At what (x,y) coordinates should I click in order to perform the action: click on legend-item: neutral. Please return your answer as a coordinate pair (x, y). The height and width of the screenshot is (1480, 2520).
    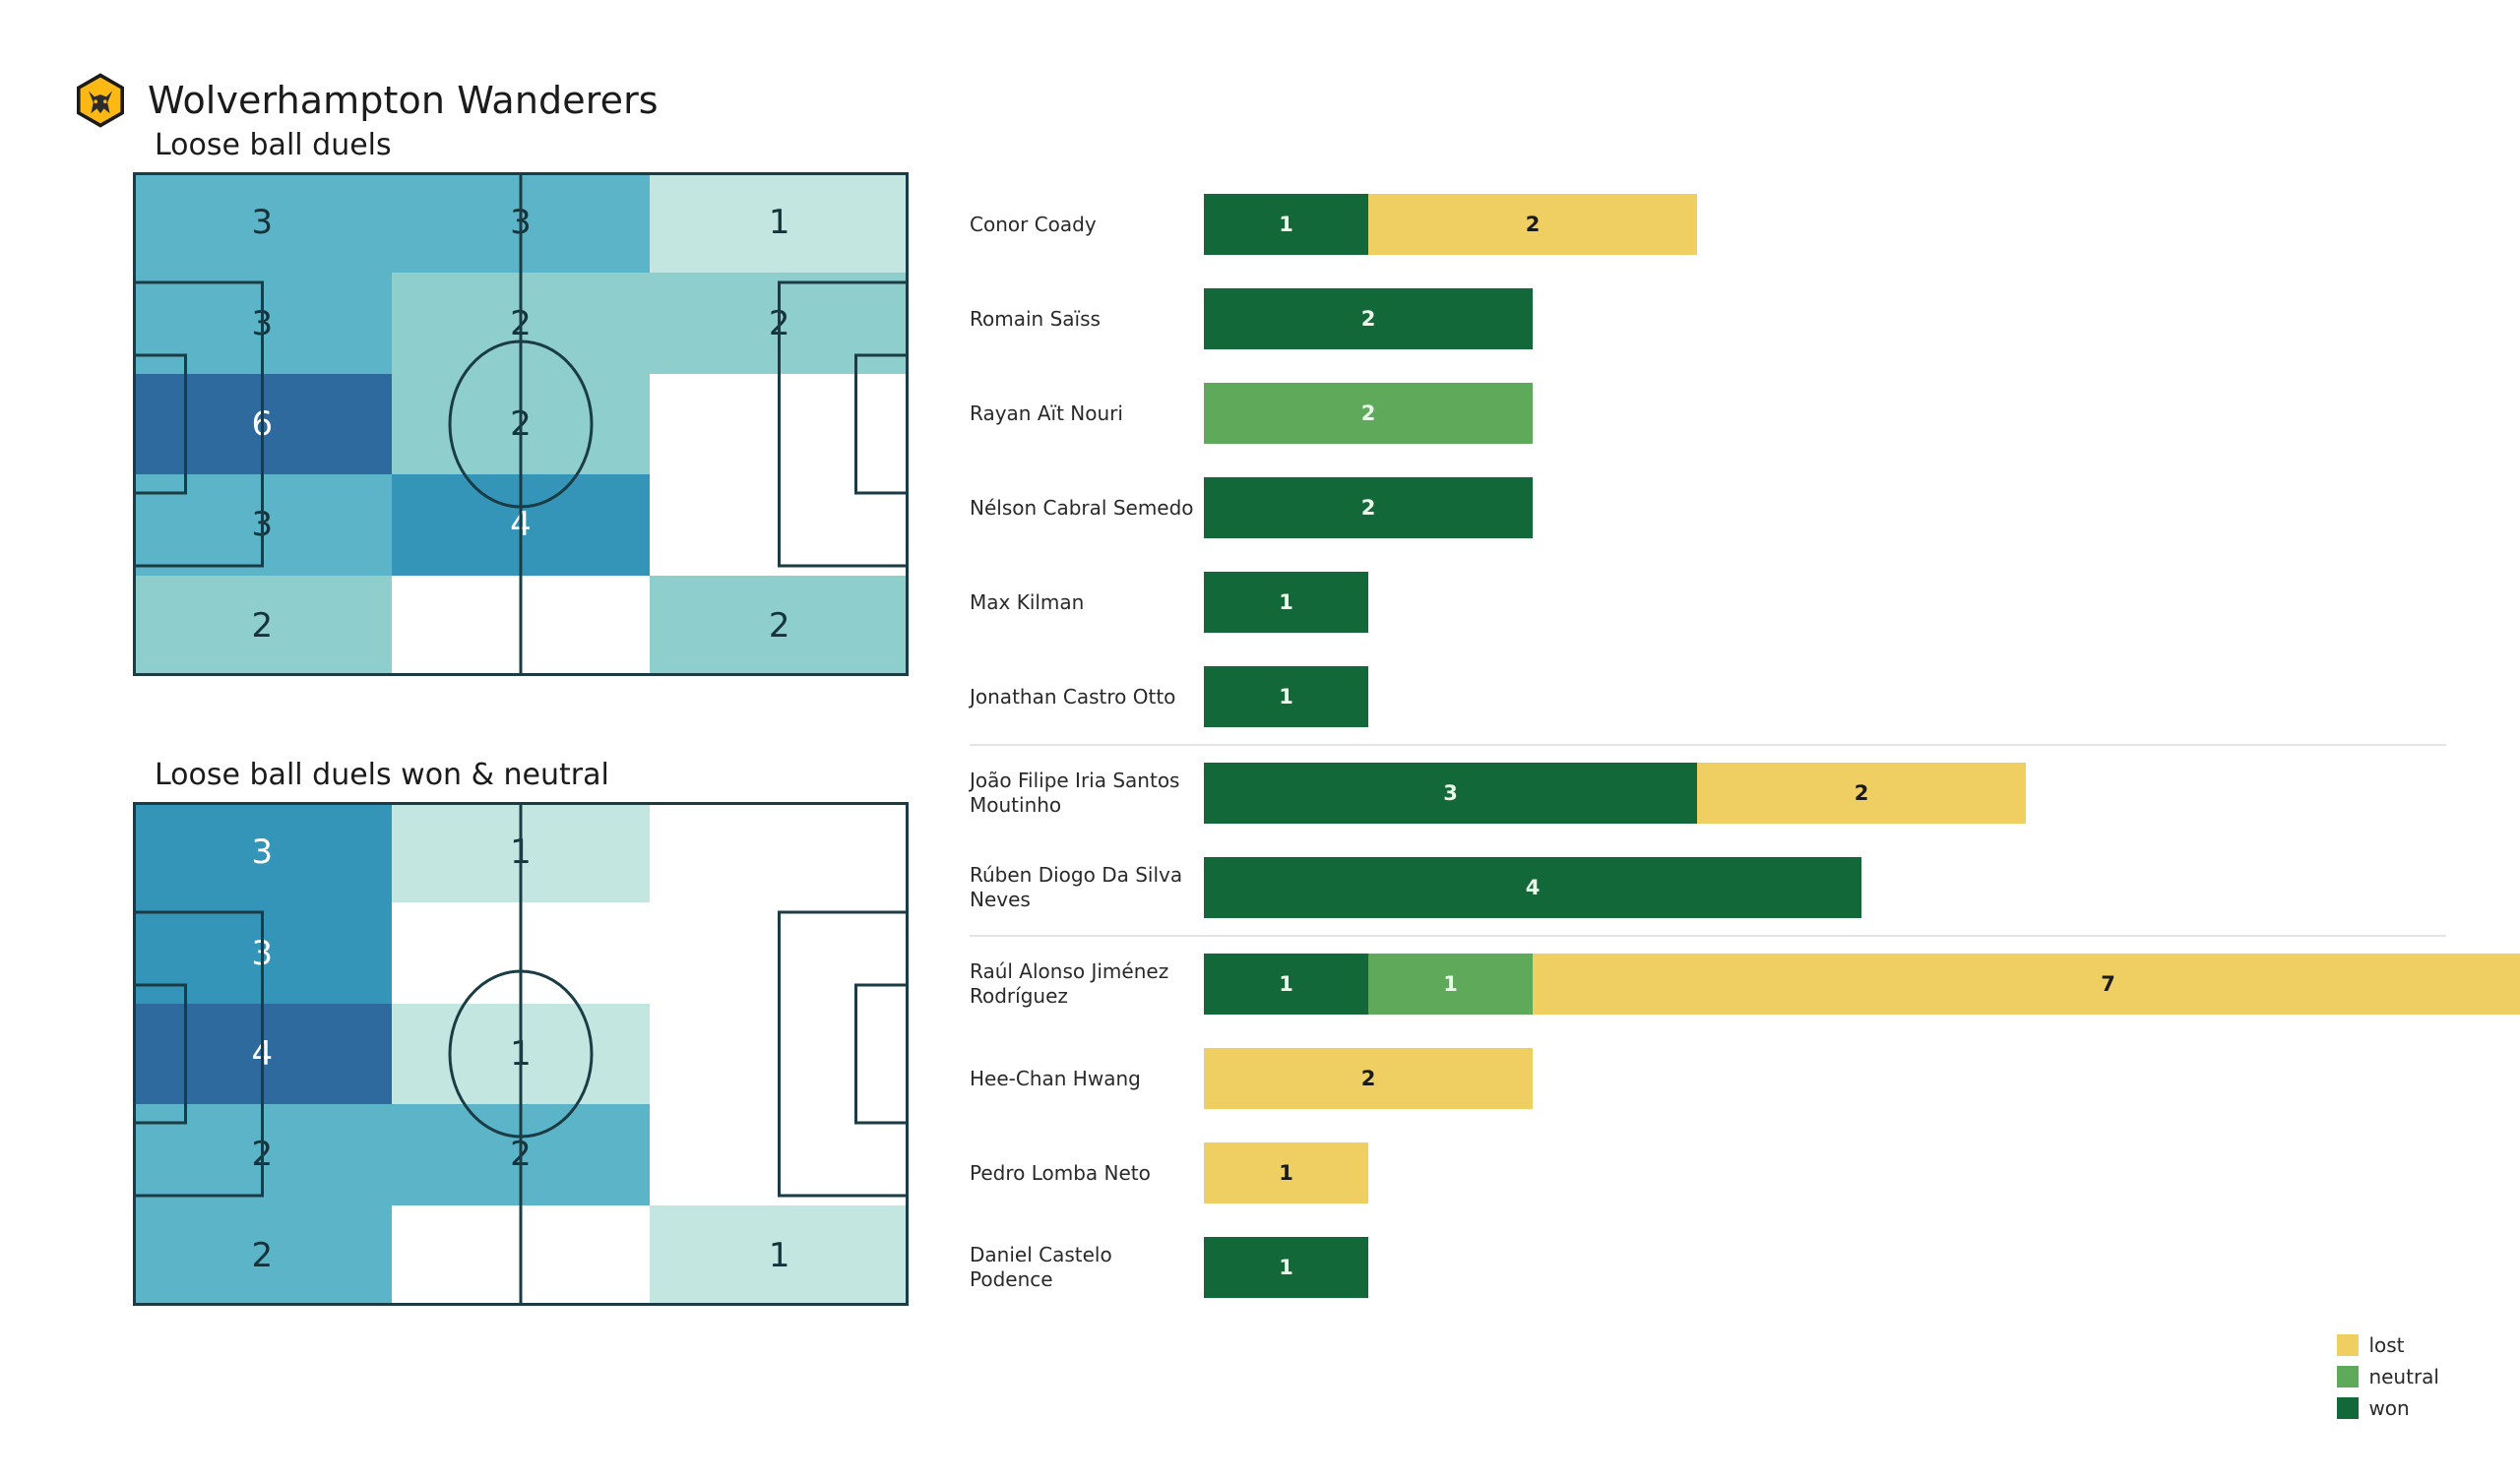
    Looking at the image, I should click on (2388, 1377).